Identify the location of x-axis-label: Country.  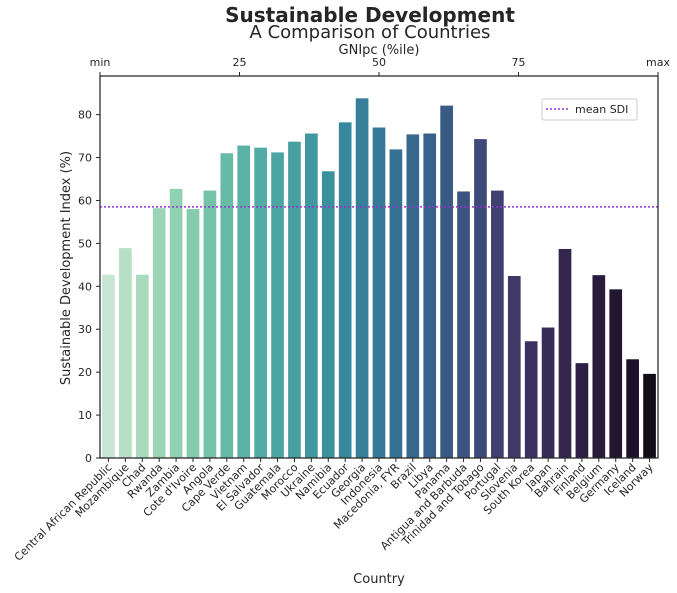
(379, 579).